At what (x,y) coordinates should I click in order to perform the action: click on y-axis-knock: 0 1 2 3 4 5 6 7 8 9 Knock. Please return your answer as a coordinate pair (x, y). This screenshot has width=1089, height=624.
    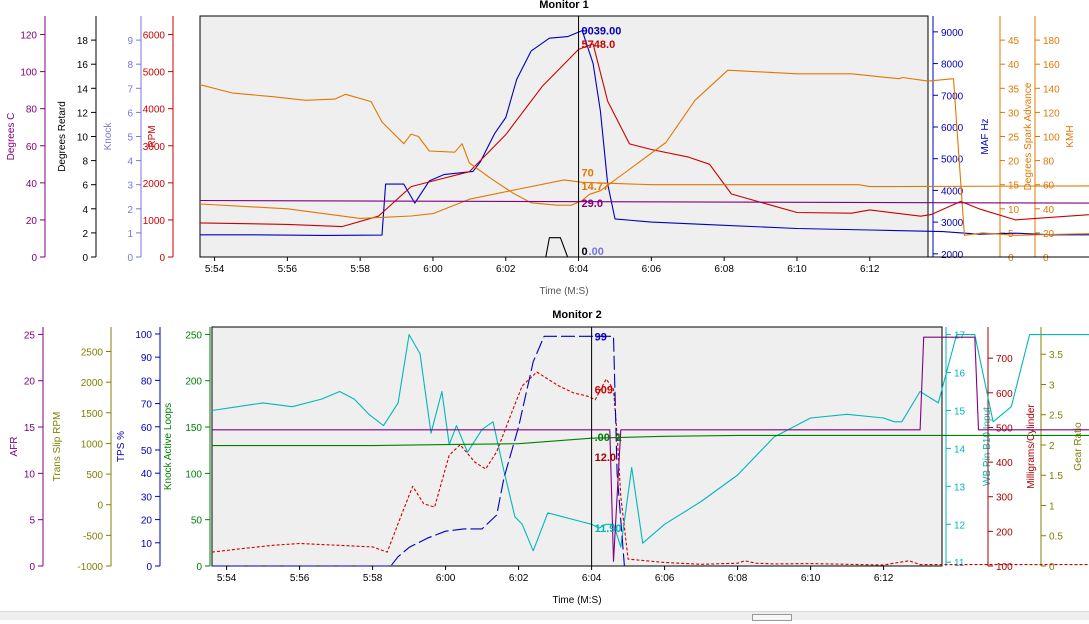
    Looking at the image, I should click on (122, 140).